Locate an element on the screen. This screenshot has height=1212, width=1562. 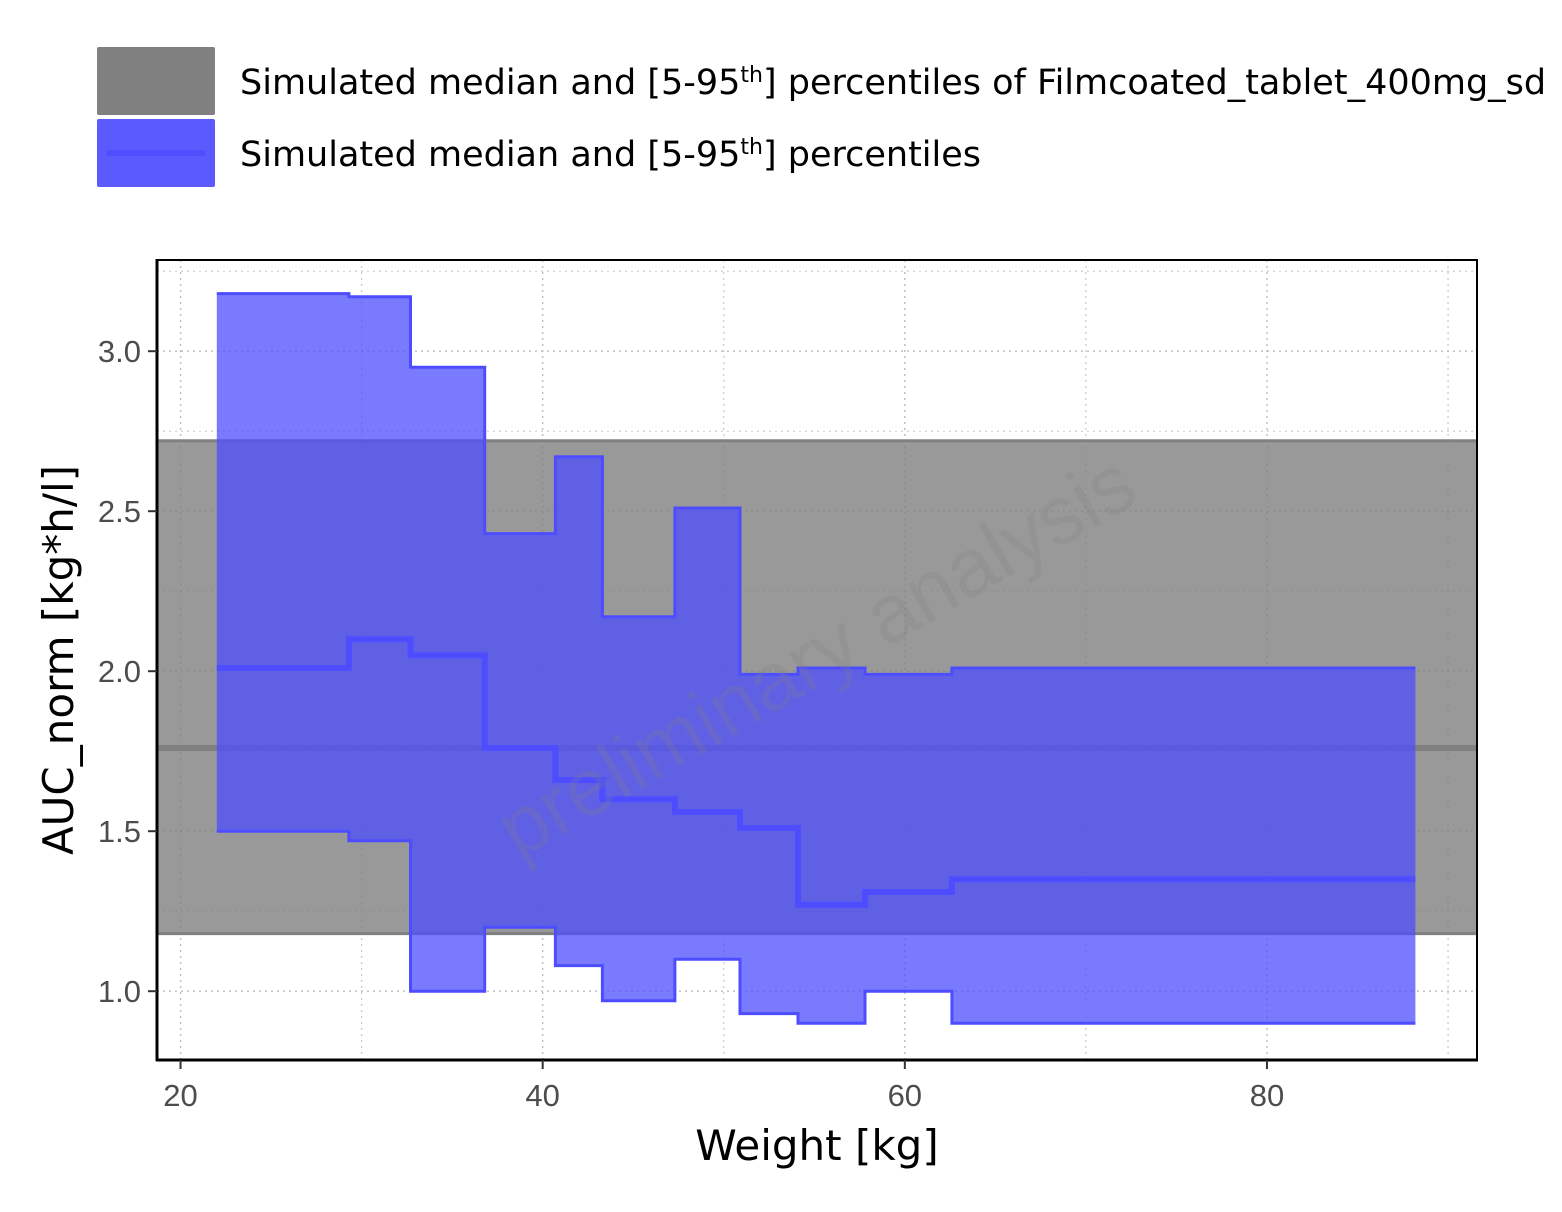
series-p05-line is located at coordinates (816, 927).